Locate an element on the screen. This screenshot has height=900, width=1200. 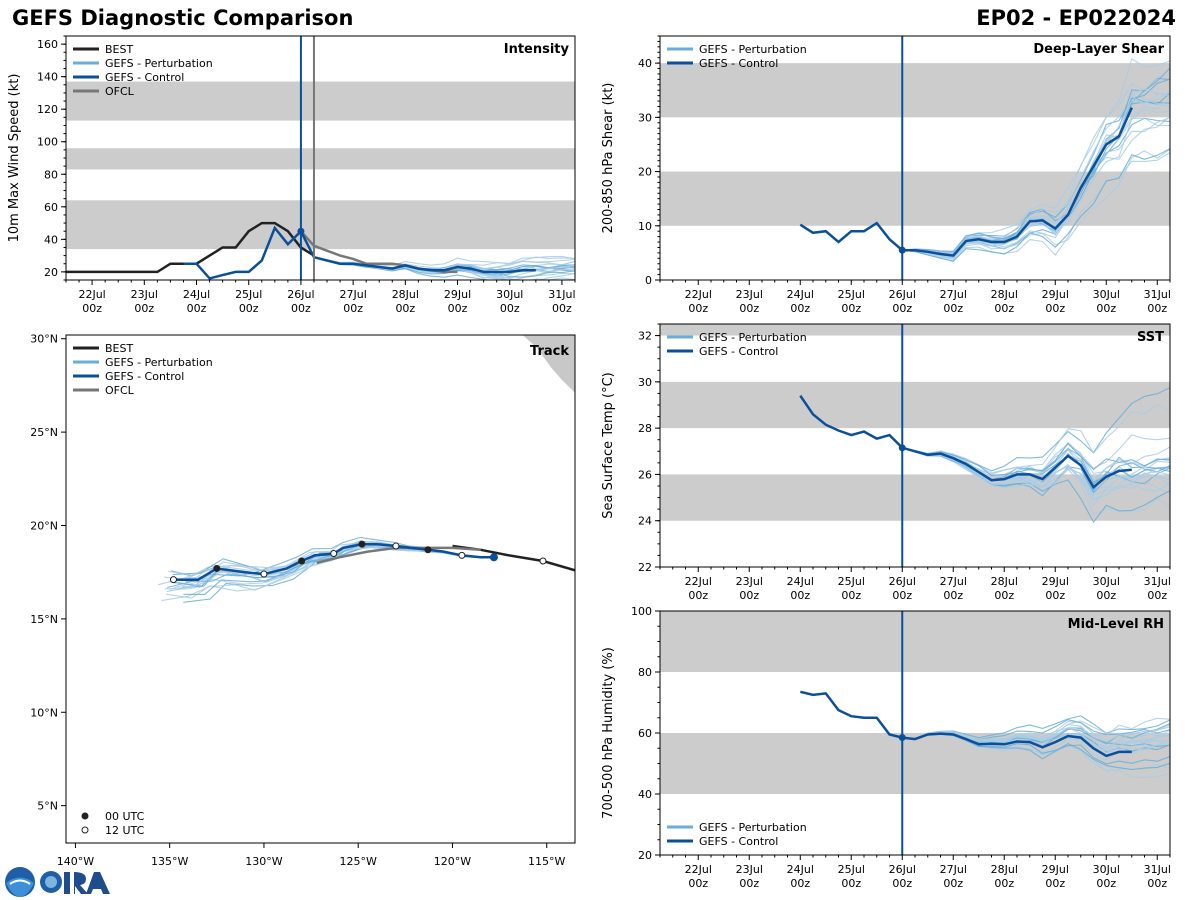
baja-coastline is located at coordinates (548, 364).